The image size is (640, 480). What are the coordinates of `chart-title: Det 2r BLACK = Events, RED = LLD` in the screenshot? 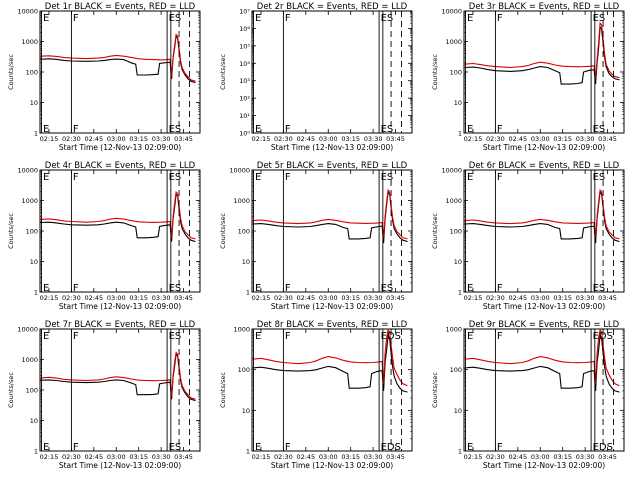 It's located at (332, 7).